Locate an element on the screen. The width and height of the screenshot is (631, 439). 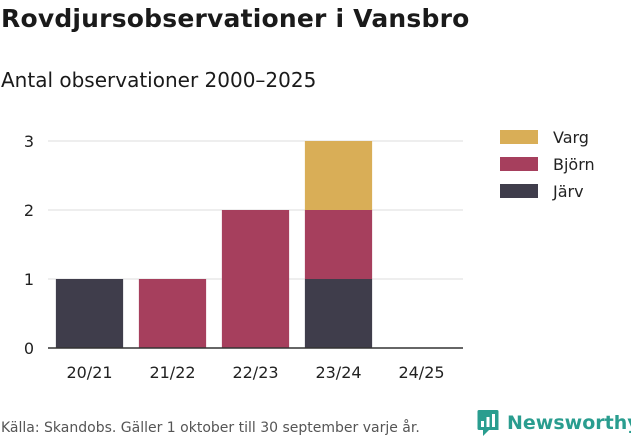
brand-name: Newsworthy is located at coordinates (569, 423).